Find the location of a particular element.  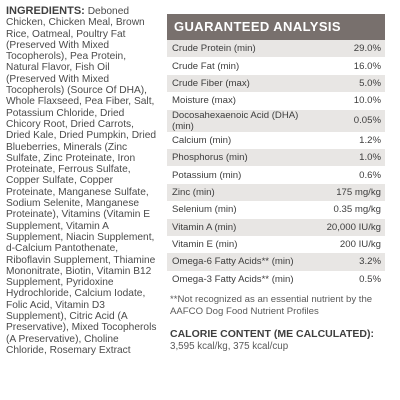

analysis-row-label: Selenium (min) is located at coordinates (244, 210).